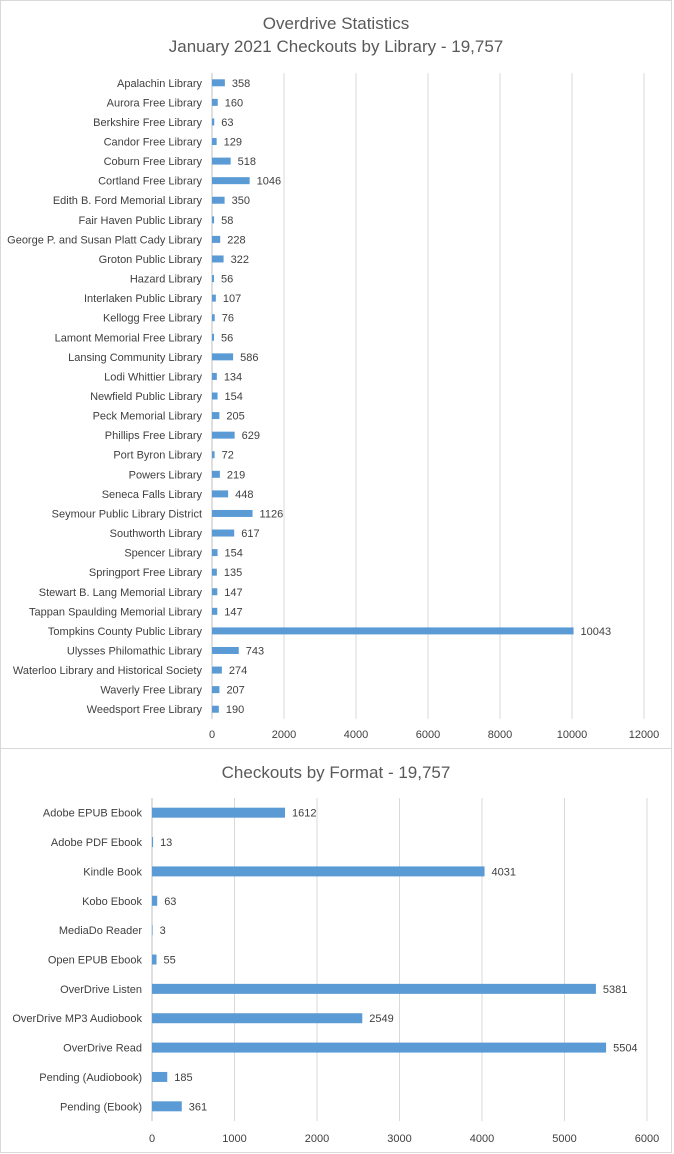 The image size is (674, 1154). What do you see at coordinates (112, 902) in the screenshot?
I see `category-label: Kobo Ebook` at bounding box center [112, 902].